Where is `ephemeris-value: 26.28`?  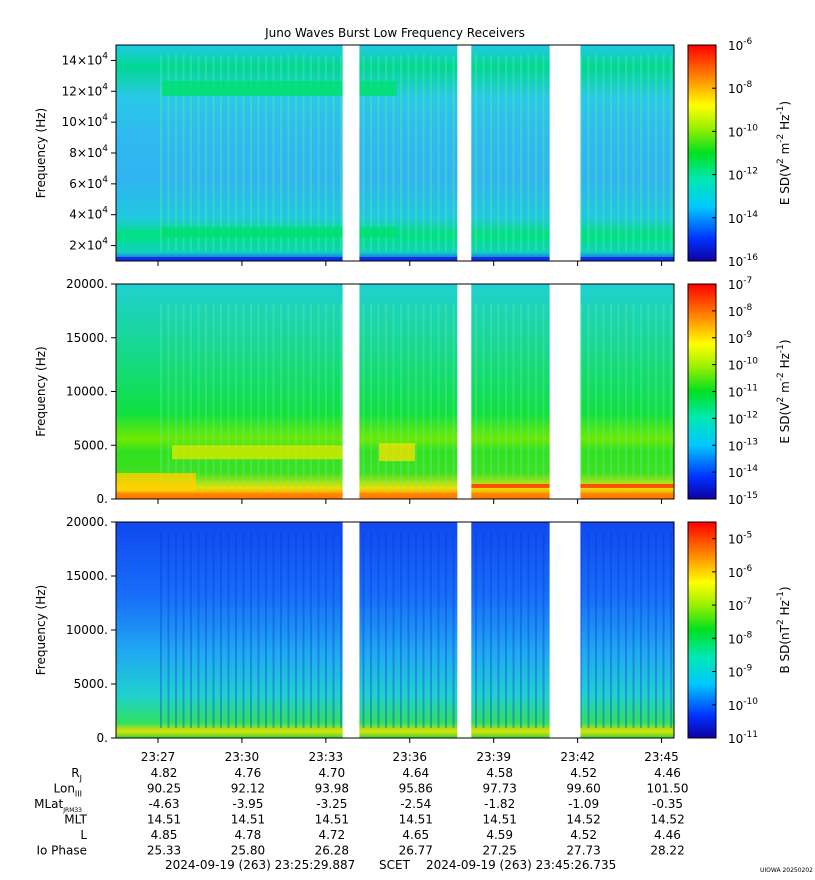
ephemeris-value: 26.28 is located at coordinates (332, 851).